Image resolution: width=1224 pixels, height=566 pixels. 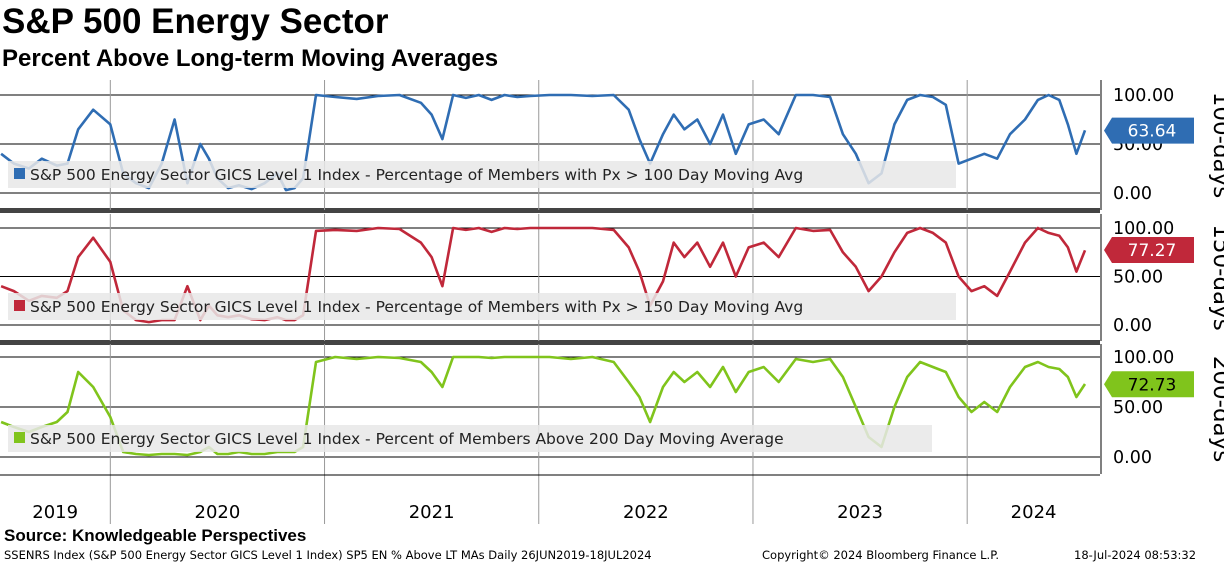 What do you see at coordinates (155, 535) in the screenshot?
I see `source-note: Source: Knowledgeable Perspectives` at bounding box center [155, 535].